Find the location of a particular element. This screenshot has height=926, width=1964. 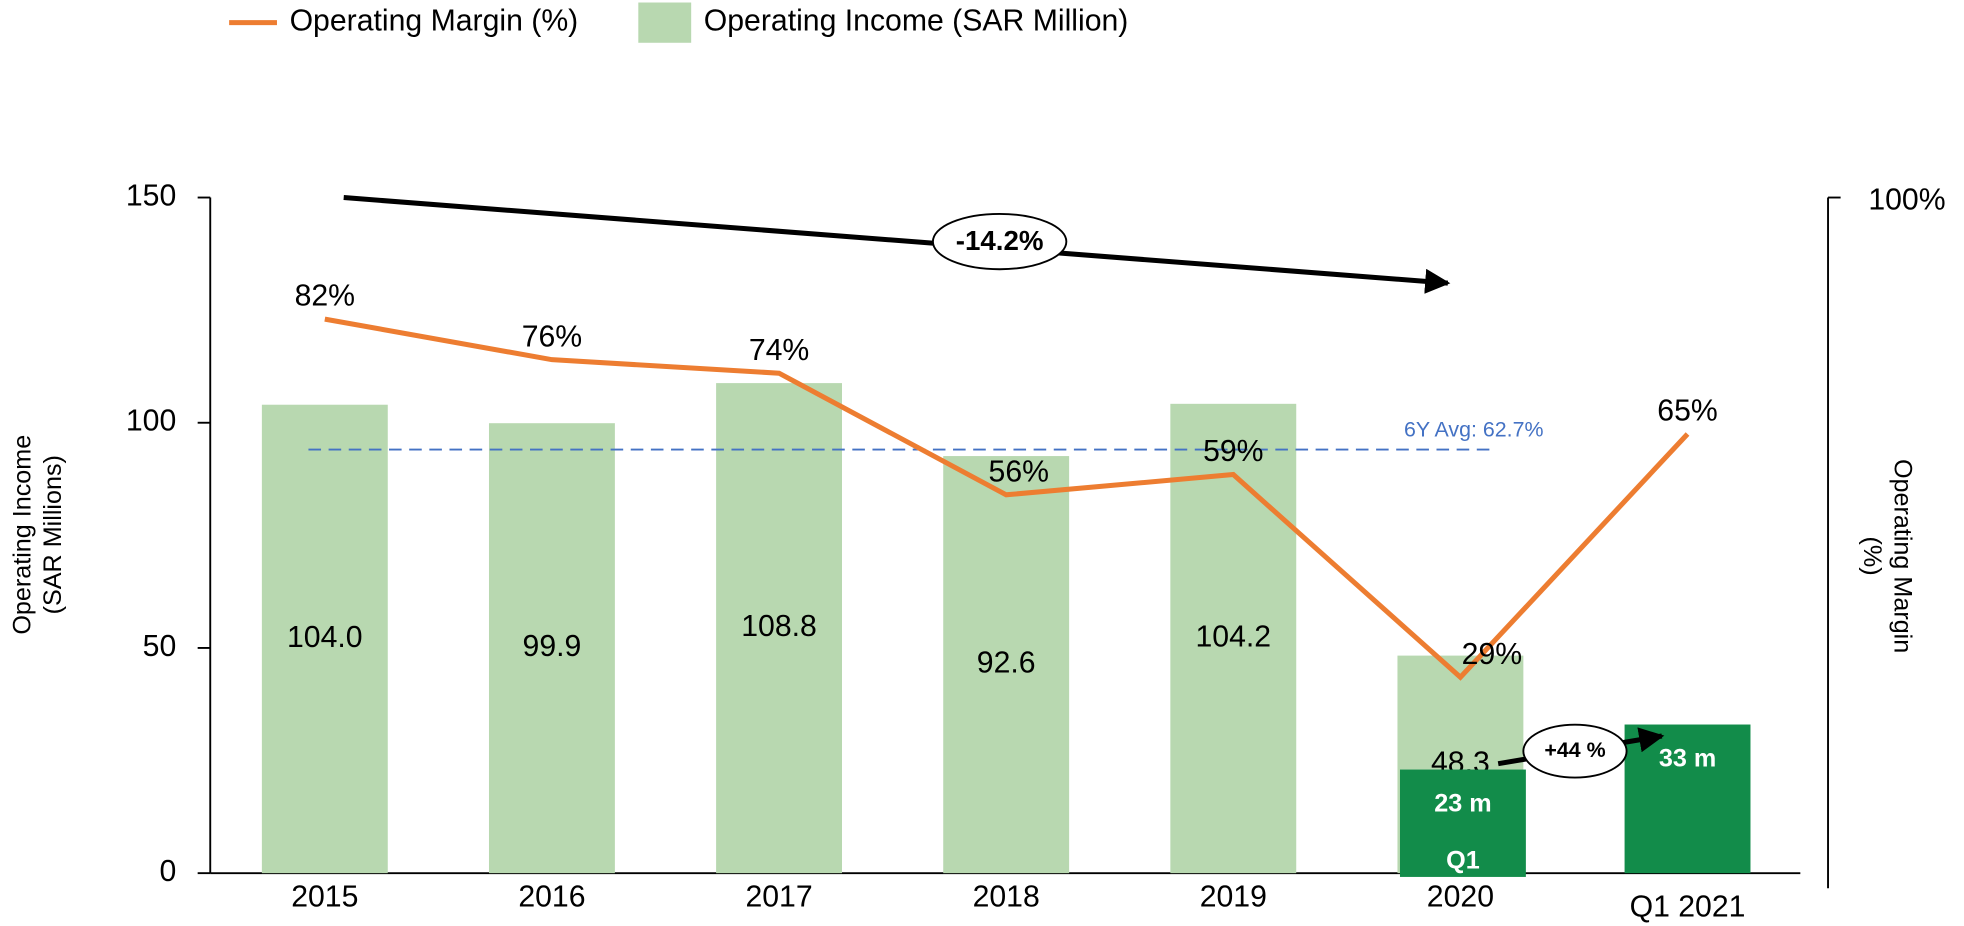

y2-axis-label: Operating Margin is located at coordinates (1902, 556).